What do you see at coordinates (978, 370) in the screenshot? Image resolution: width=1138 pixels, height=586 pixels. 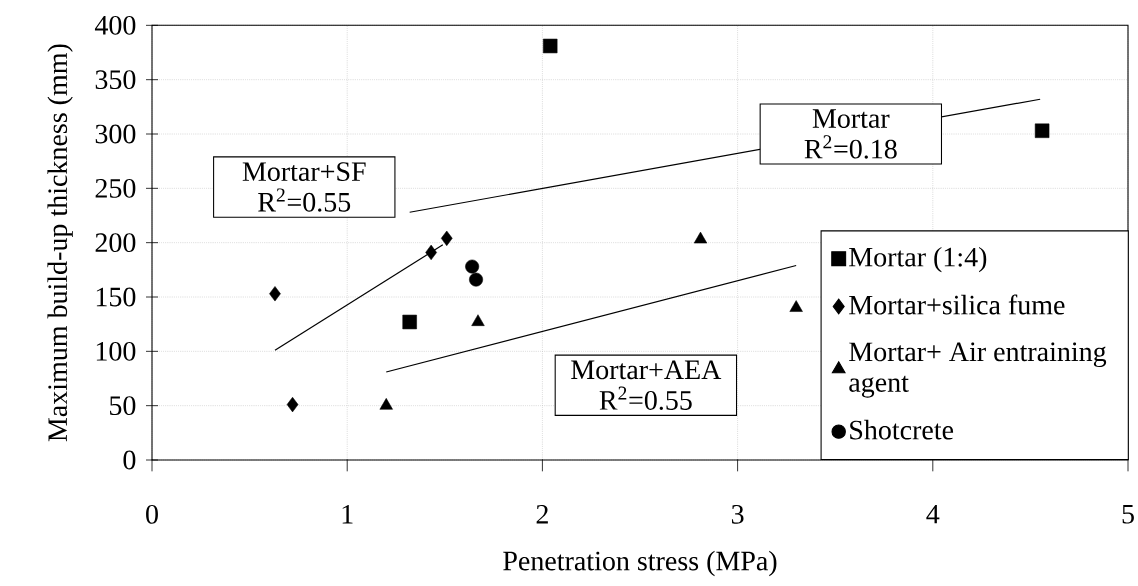 I see `legend-label: Mortar+ Air entraining agent` at bounding box center [978, 370].